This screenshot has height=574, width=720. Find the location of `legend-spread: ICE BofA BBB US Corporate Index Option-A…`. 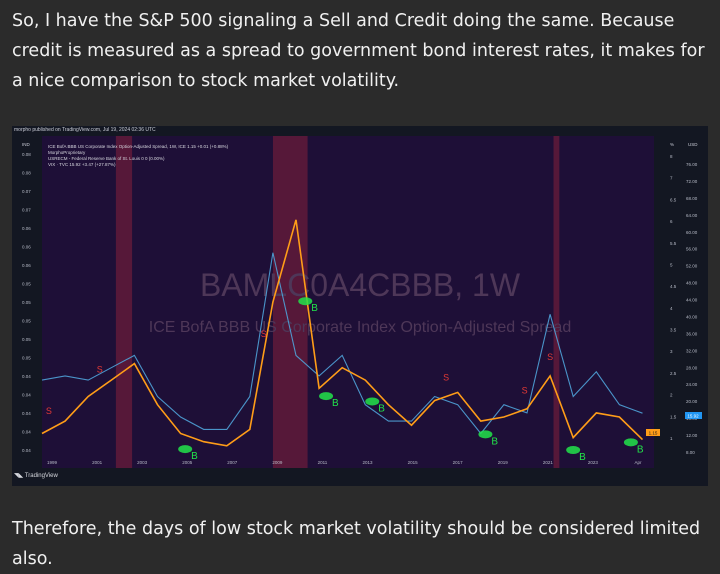

legend-spread: ICE BofA BBB US Corporate Index Option-A… is located at coordinates (138, 146).